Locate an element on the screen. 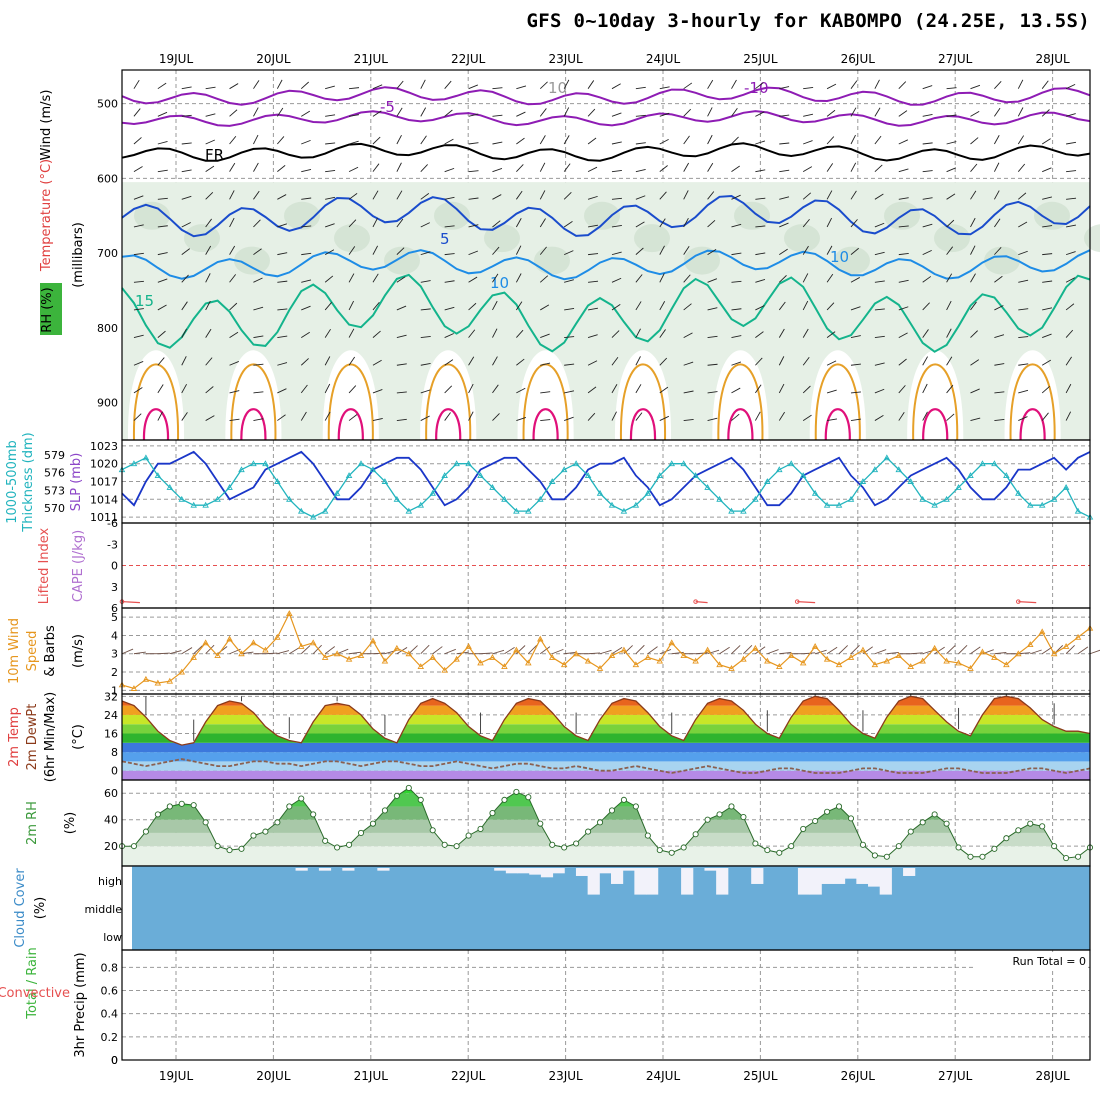 The height and width of the screenshot is (1100, 1100). rh2m-line is located at coordinates (606, 823).